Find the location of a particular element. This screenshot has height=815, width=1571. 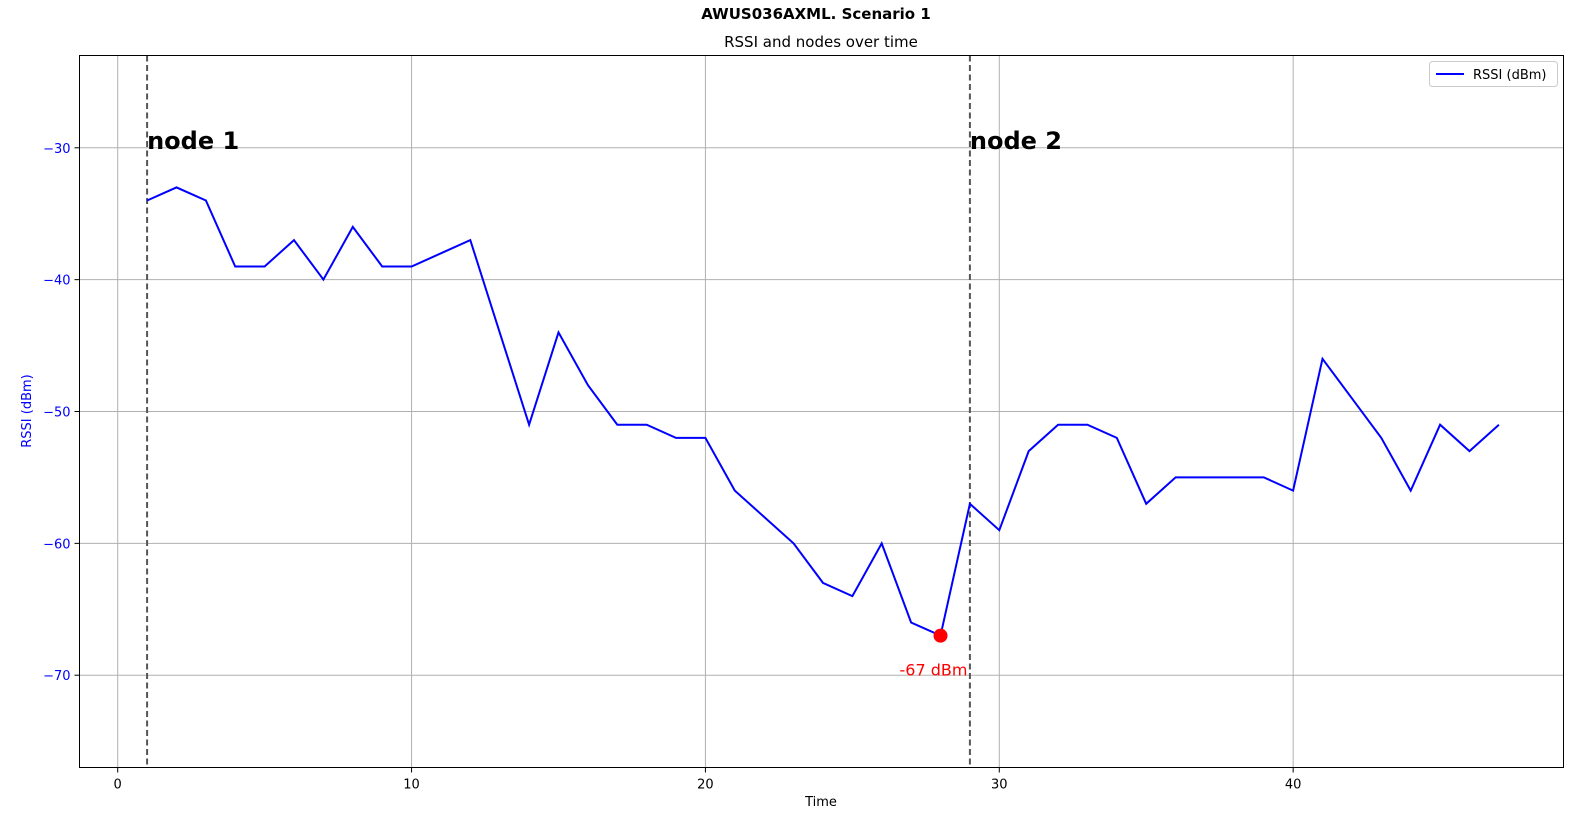

min-point-marker is located at coordinates (940, 635).